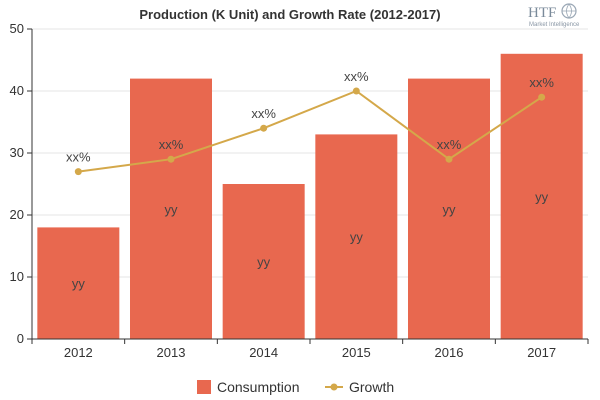 The width and height of the screenshot is (600, 400). Describe the element at coordinates (171, 352) in the screenshot. I see `x-tick-label: 2013` at that location.